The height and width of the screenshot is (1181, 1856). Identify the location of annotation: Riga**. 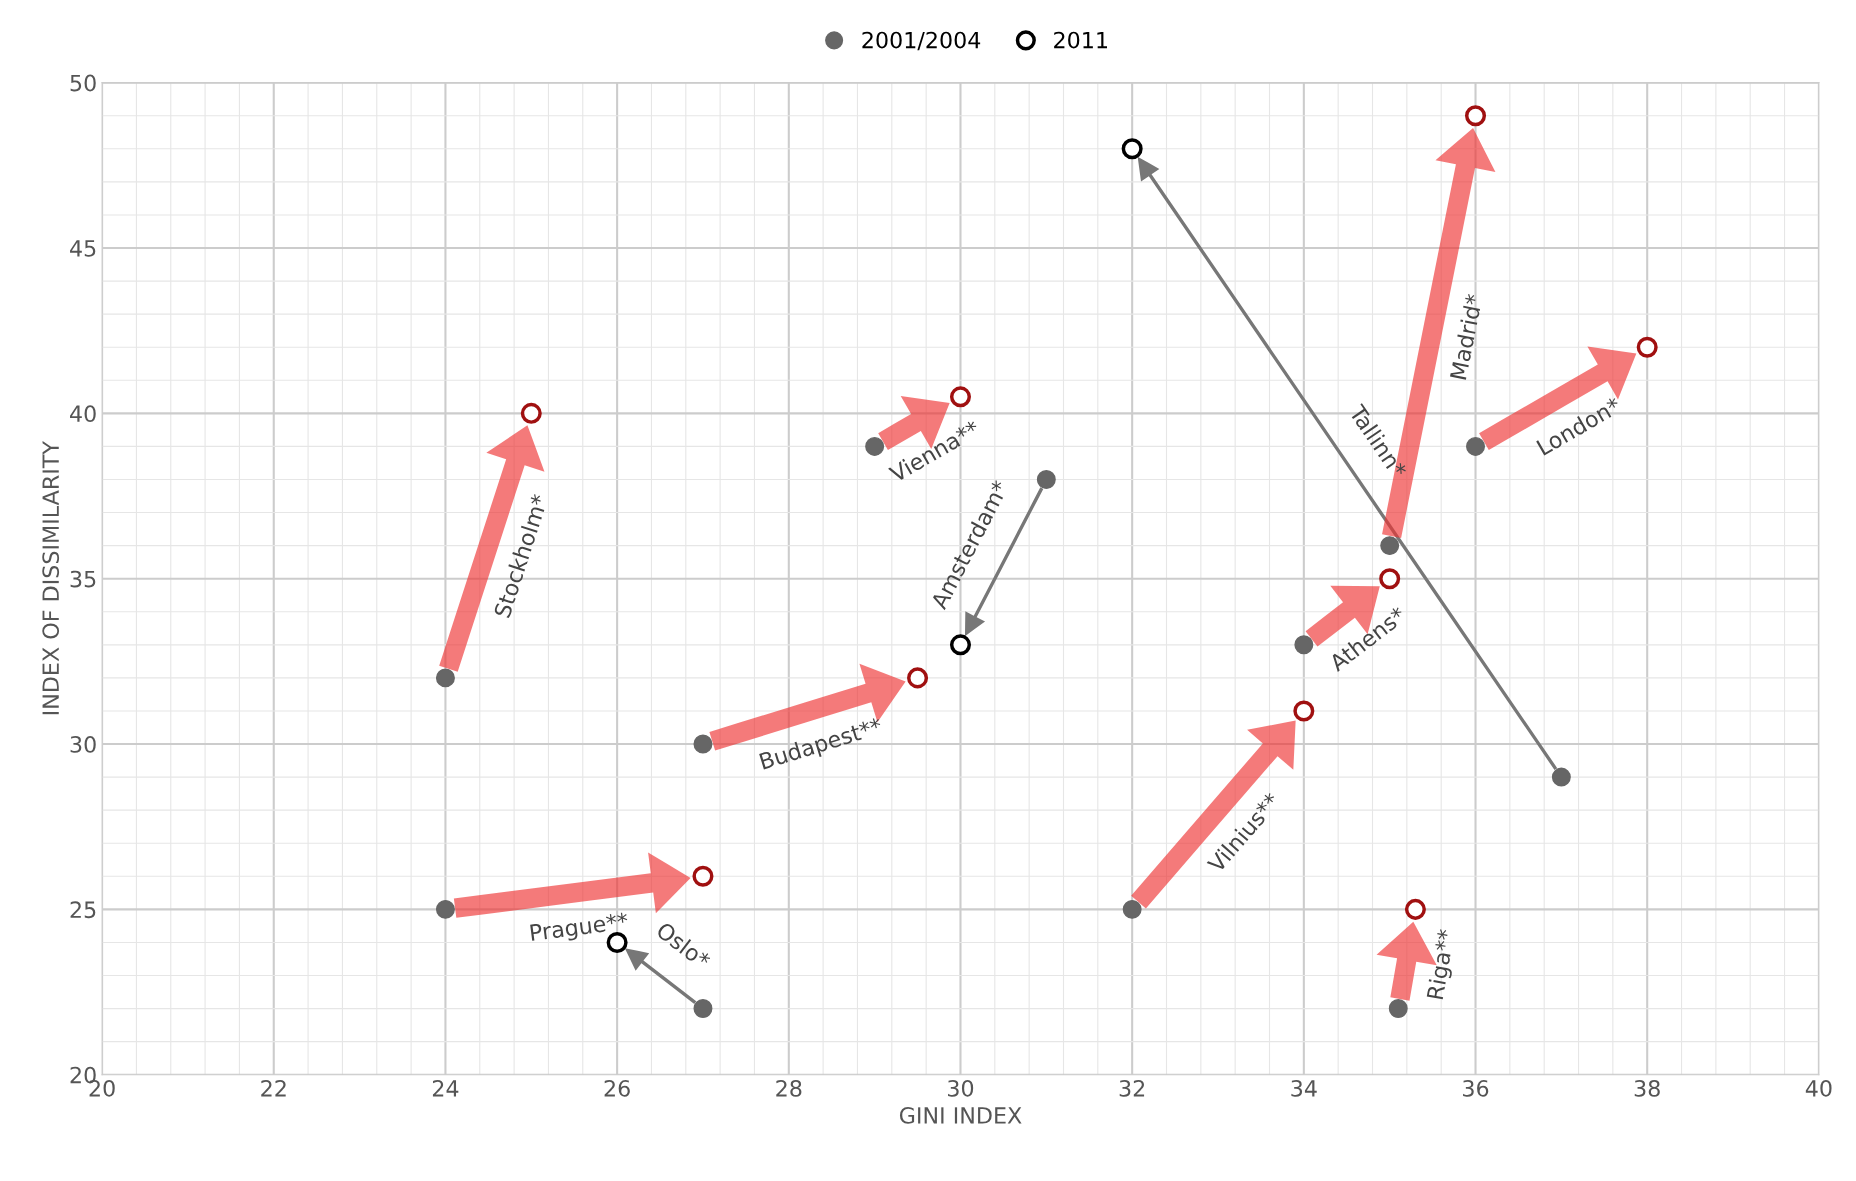
(1443, 964).